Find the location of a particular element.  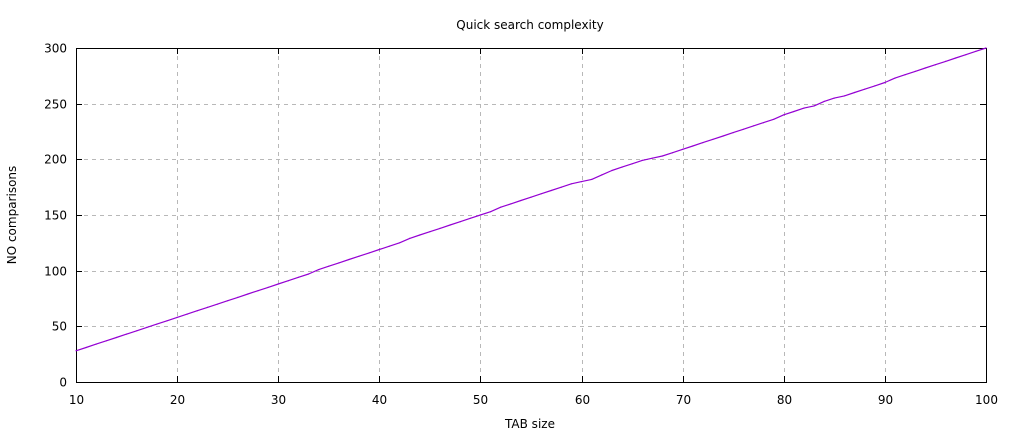

y-tick-label: 300 is located at coordinates (55, 49).